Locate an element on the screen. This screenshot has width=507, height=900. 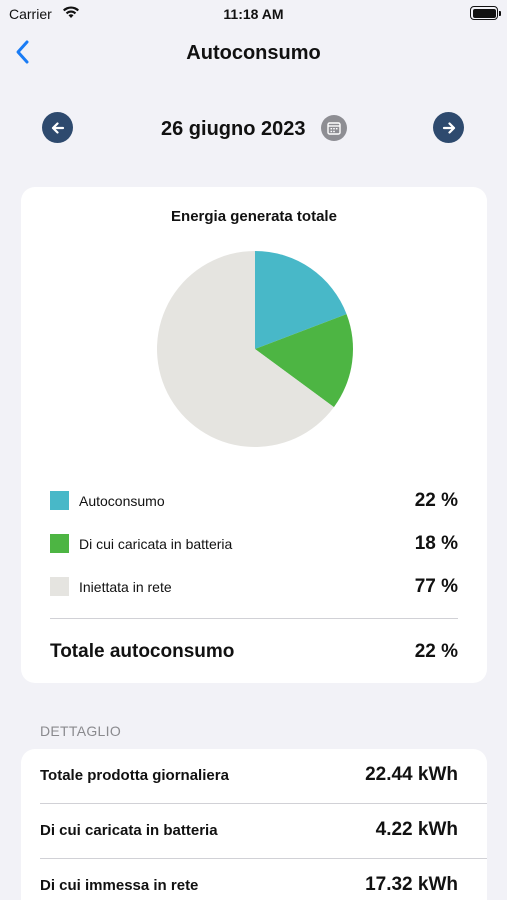
detail-label: Totale prodotta giornaliera is located at coordinates (134, 775).